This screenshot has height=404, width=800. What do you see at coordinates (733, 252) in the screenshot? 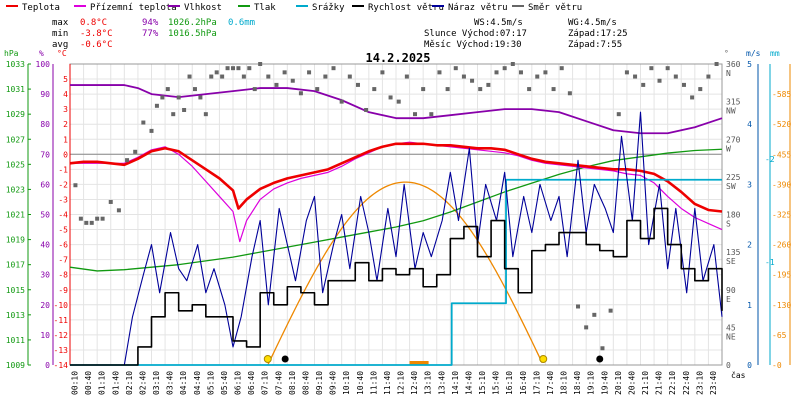
I see `axis-tick-wind-dir: 135` at bounding box center [733, 252].